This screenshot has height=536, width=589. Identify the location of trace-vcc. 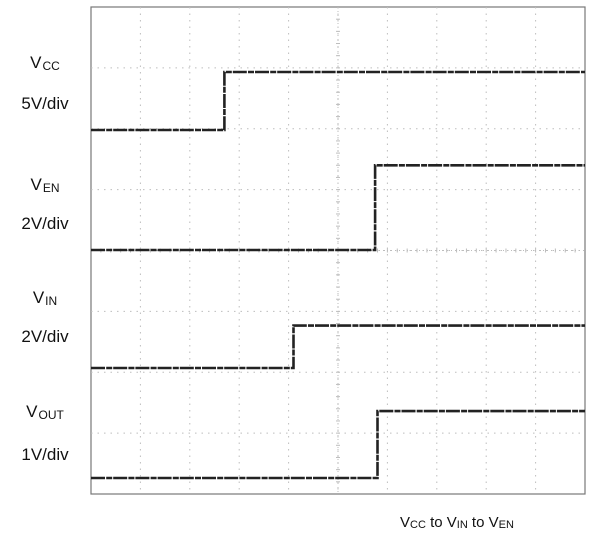
(338, 101).